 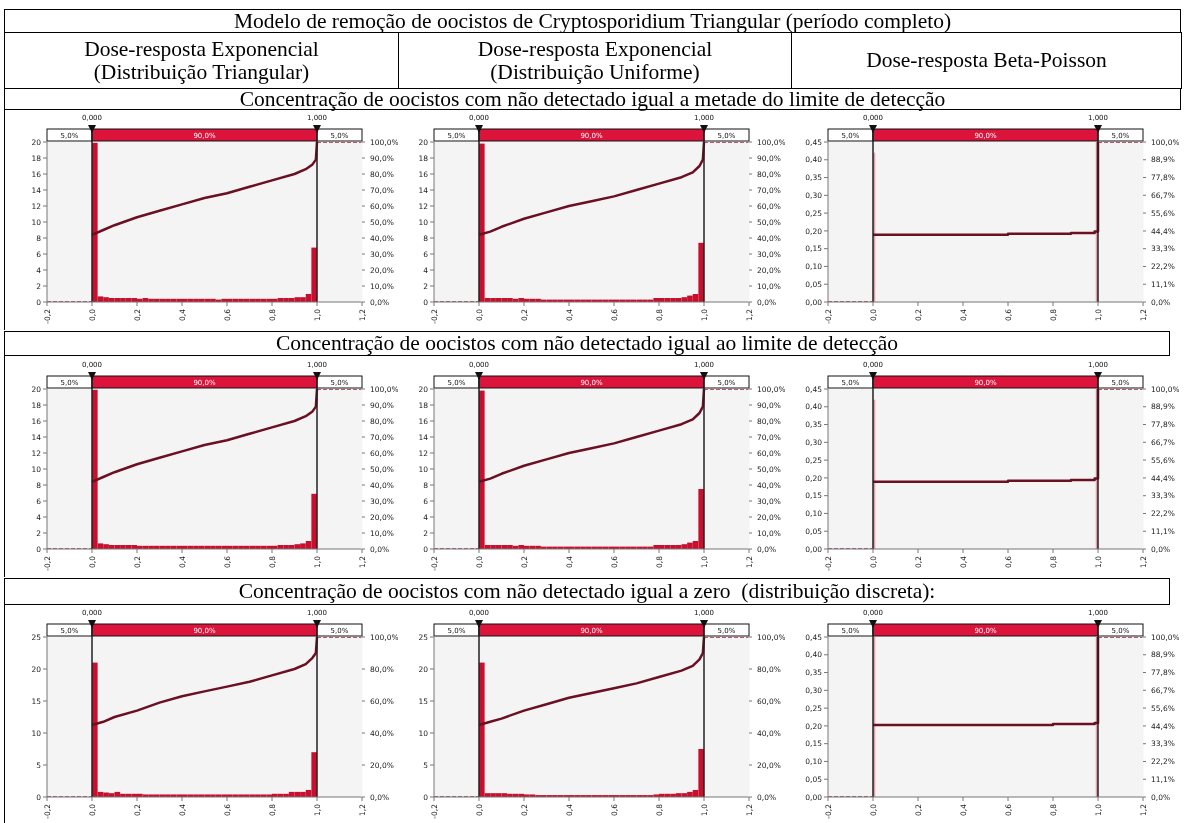 What do you see at coordinates (986, 60) in the screenshot?
I see `chart-subtitle: Dose-resposta Beta-Poisson` at bounding box center [986, 60].